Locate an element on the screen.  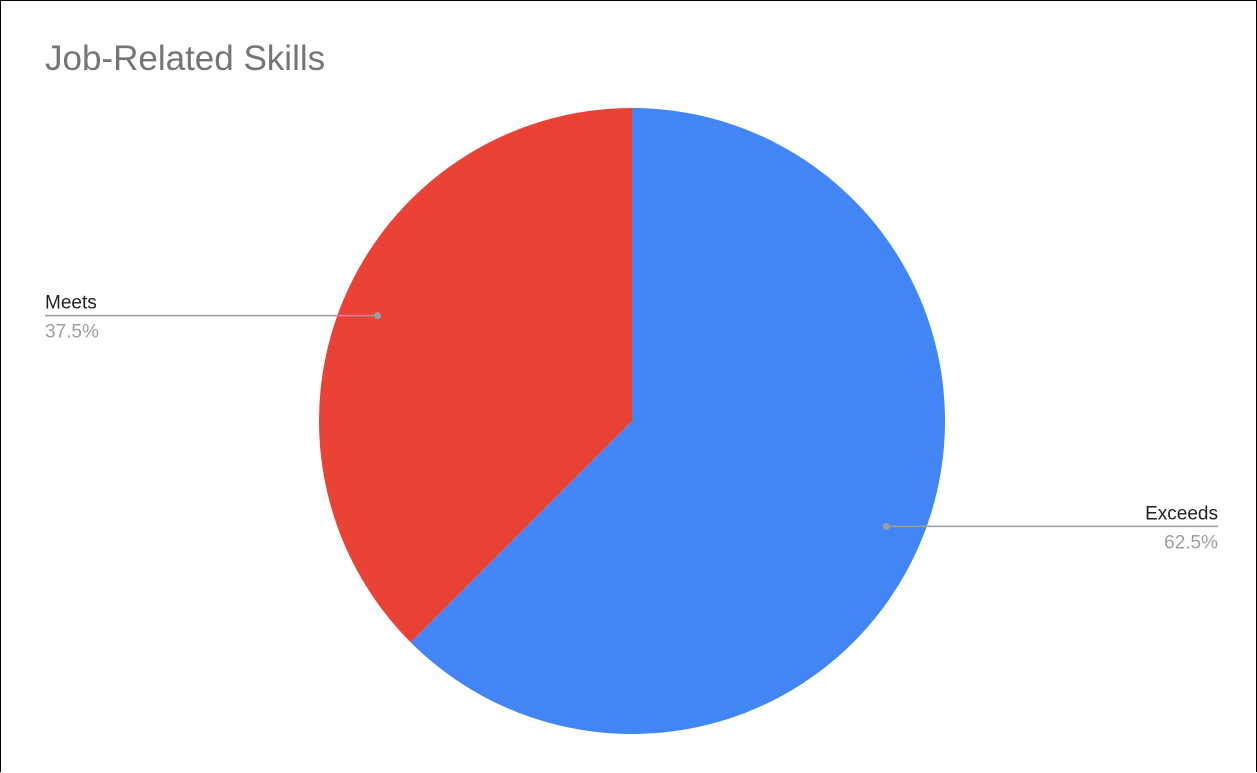
leader-dot-exceeds is located at coordinates (886, 526).